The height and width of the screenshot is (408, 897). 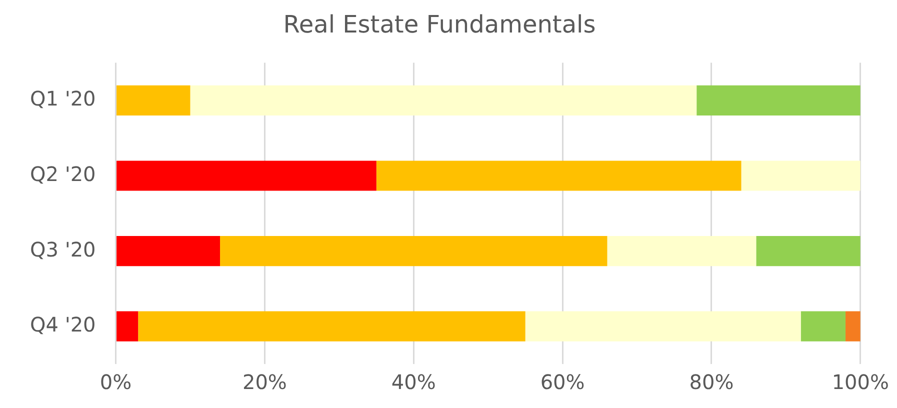 I want to click on x-tick-label: 20%, so click(x=264, y=382).